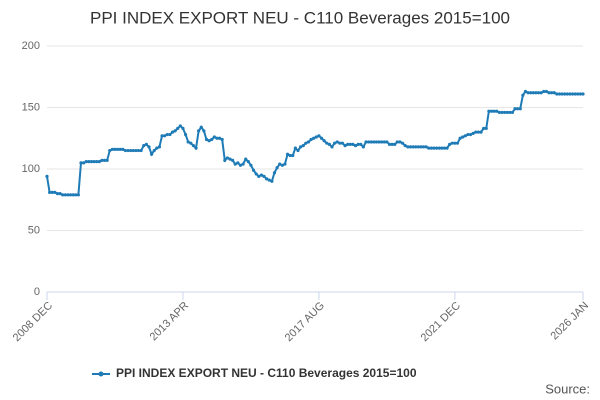 This screenshot has height=400, width=600. What do you see at coordinates (37, 292) in the screenshot?
I see `y-tick-label: 0` at bounding box center [37, 292].